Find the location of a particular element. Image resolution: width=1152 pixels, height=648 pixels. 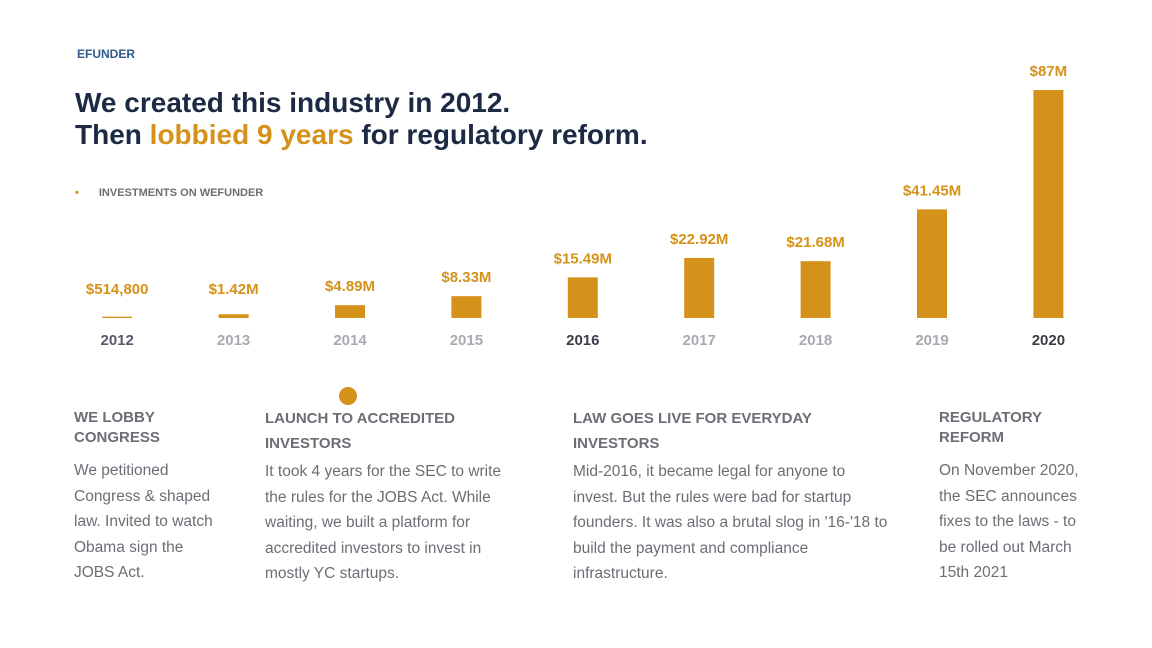

value-label: $1.42M is located at coordinates (234, 289).